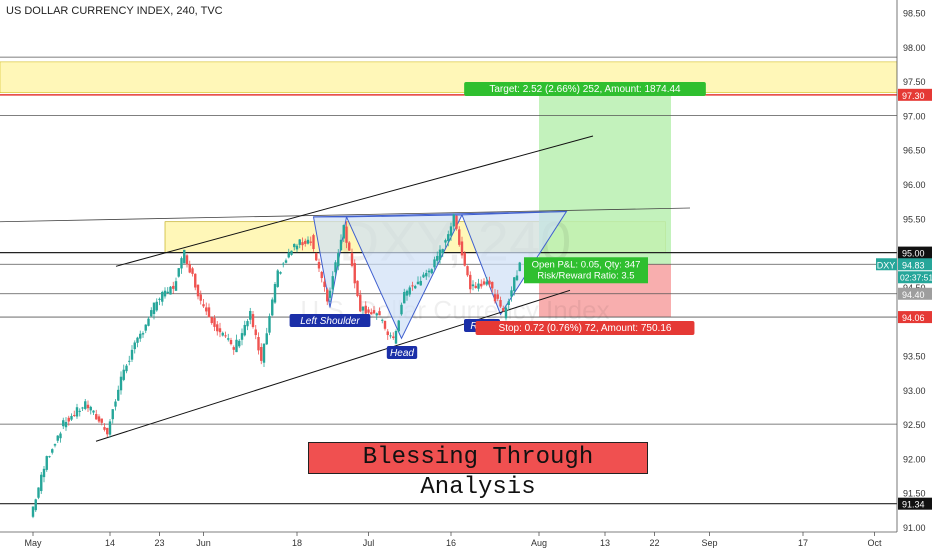 The height and width of the screenshot is (555, 932). Describe the element at coordinates (586, 264) in the screenshot. I see `open-pnl-text: Open P&L: 0.05, Qty: 347` at that location.